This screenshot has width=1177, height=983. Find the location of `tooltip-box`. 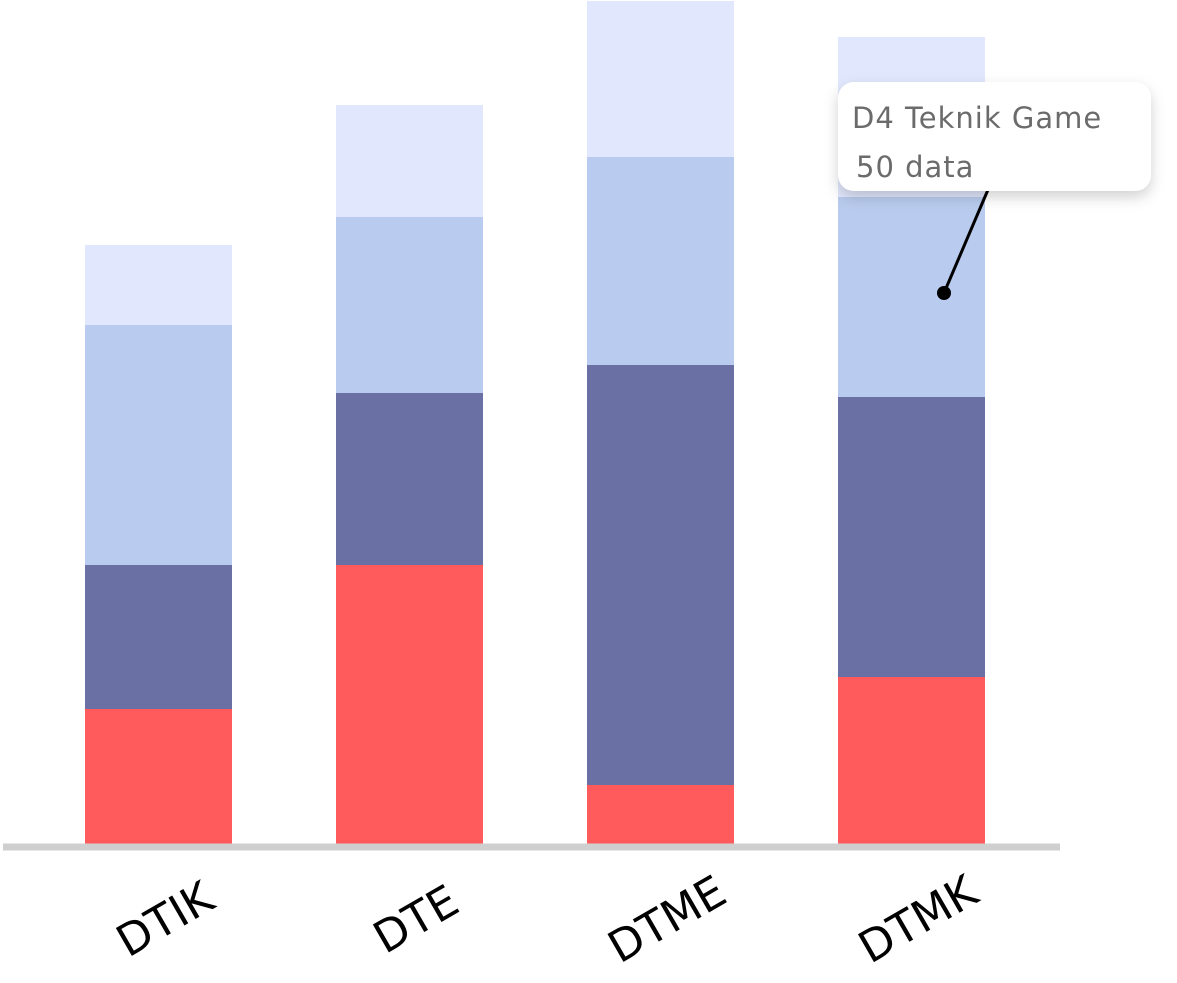

tooltip-box is located at coordinates (994, 136).